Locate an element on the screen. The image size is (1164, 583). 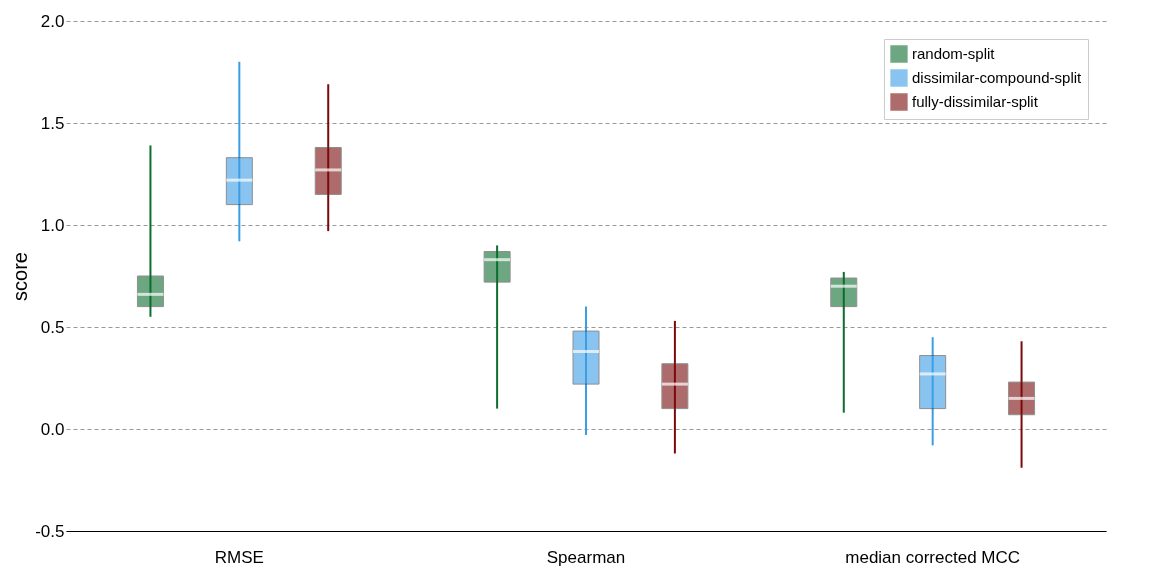
legend-label: random-split is located at coordinates (954, 53).